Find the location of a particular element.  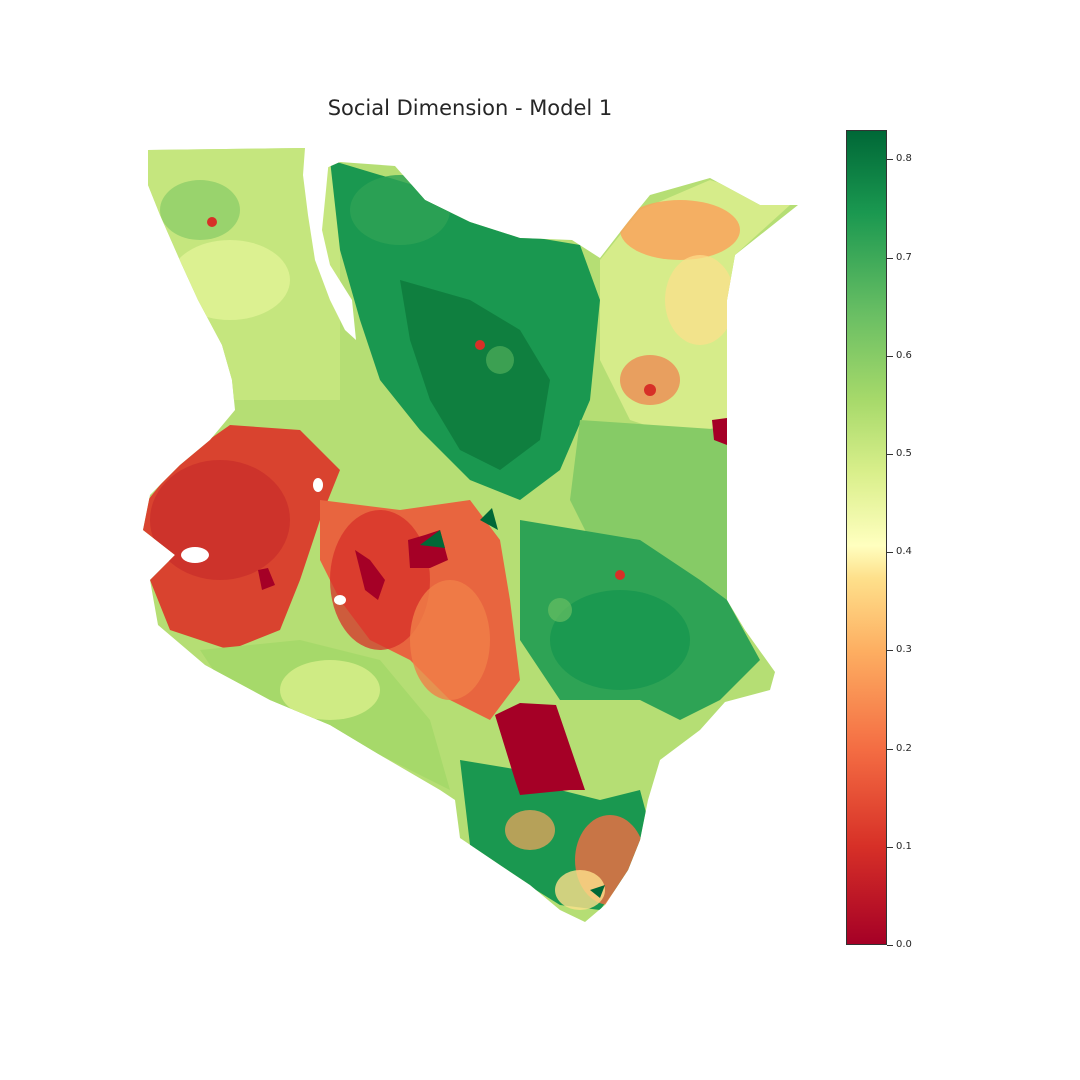

colorbar-tick-label: 0.3 is located at coordinates (904, 650).